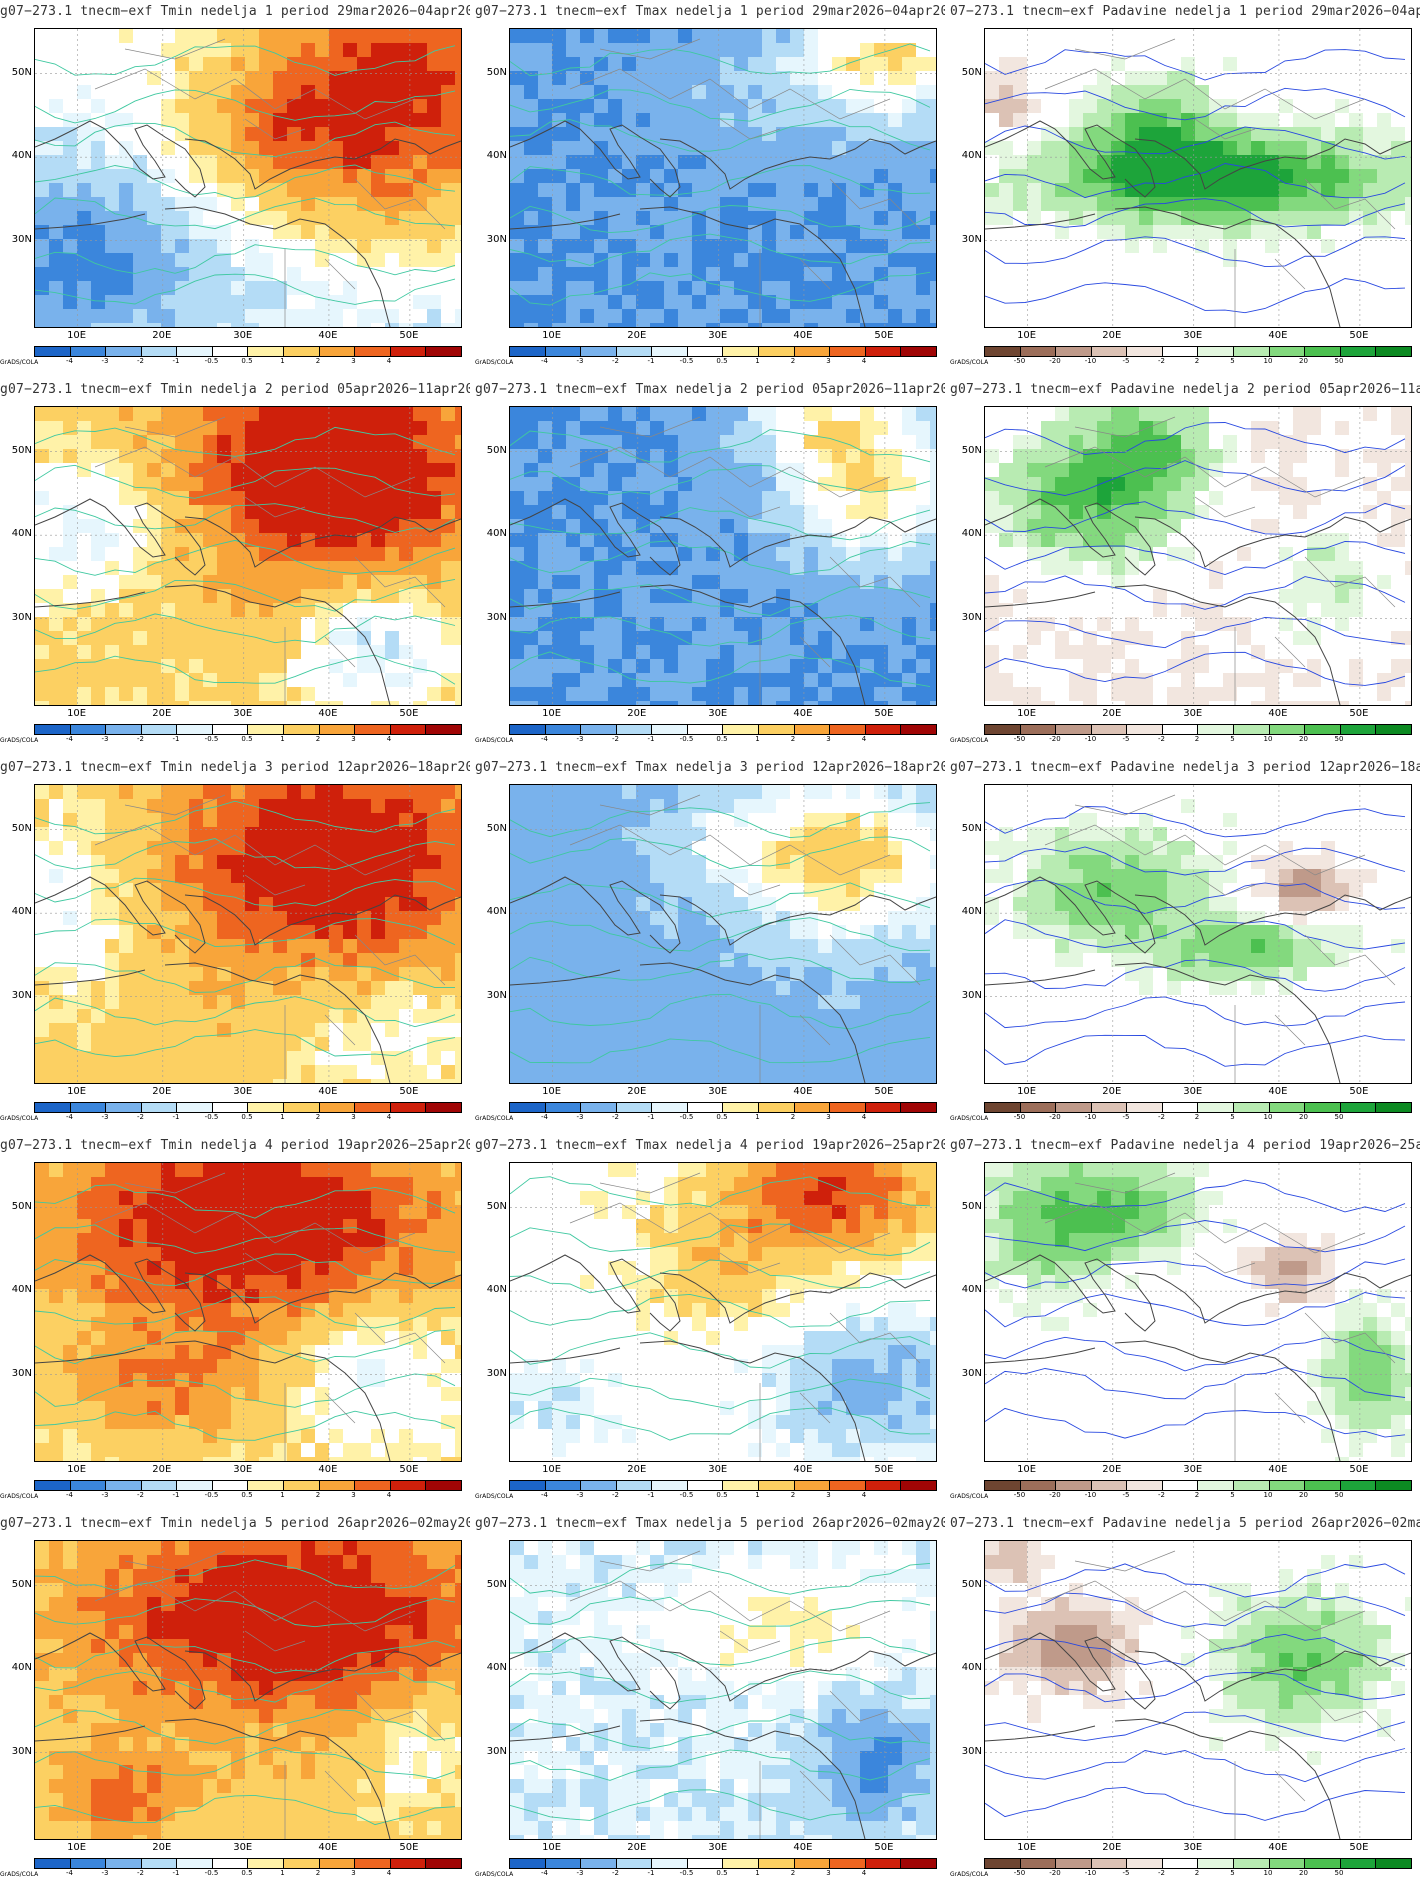 The image size is (1425, 1895). What do you see at coordinates (1303, 739) in the screenshot?
I see `colorbar-tick-label: 20` at bounding box center [1303, 739].